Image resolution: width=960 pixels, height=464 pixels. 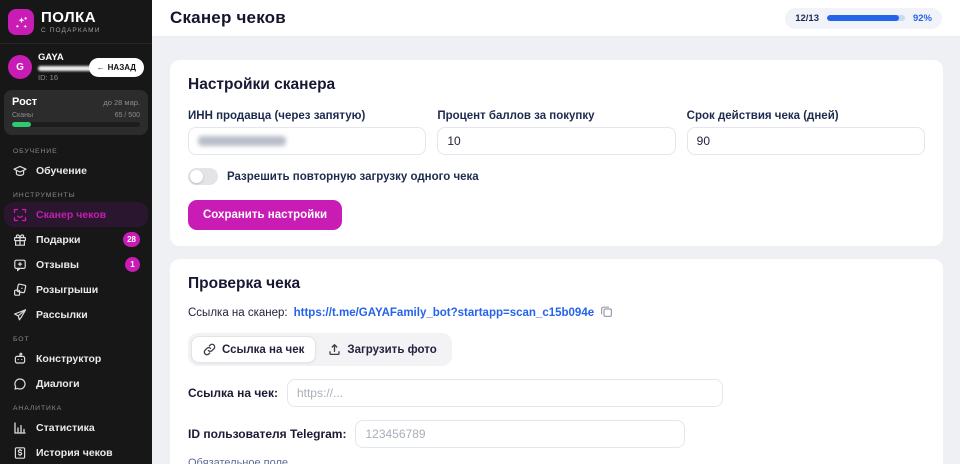 What do you see at coordinates (68, 68) in the screenshot?
I see `user-contact-redacted` at bounding box center [68, 68].